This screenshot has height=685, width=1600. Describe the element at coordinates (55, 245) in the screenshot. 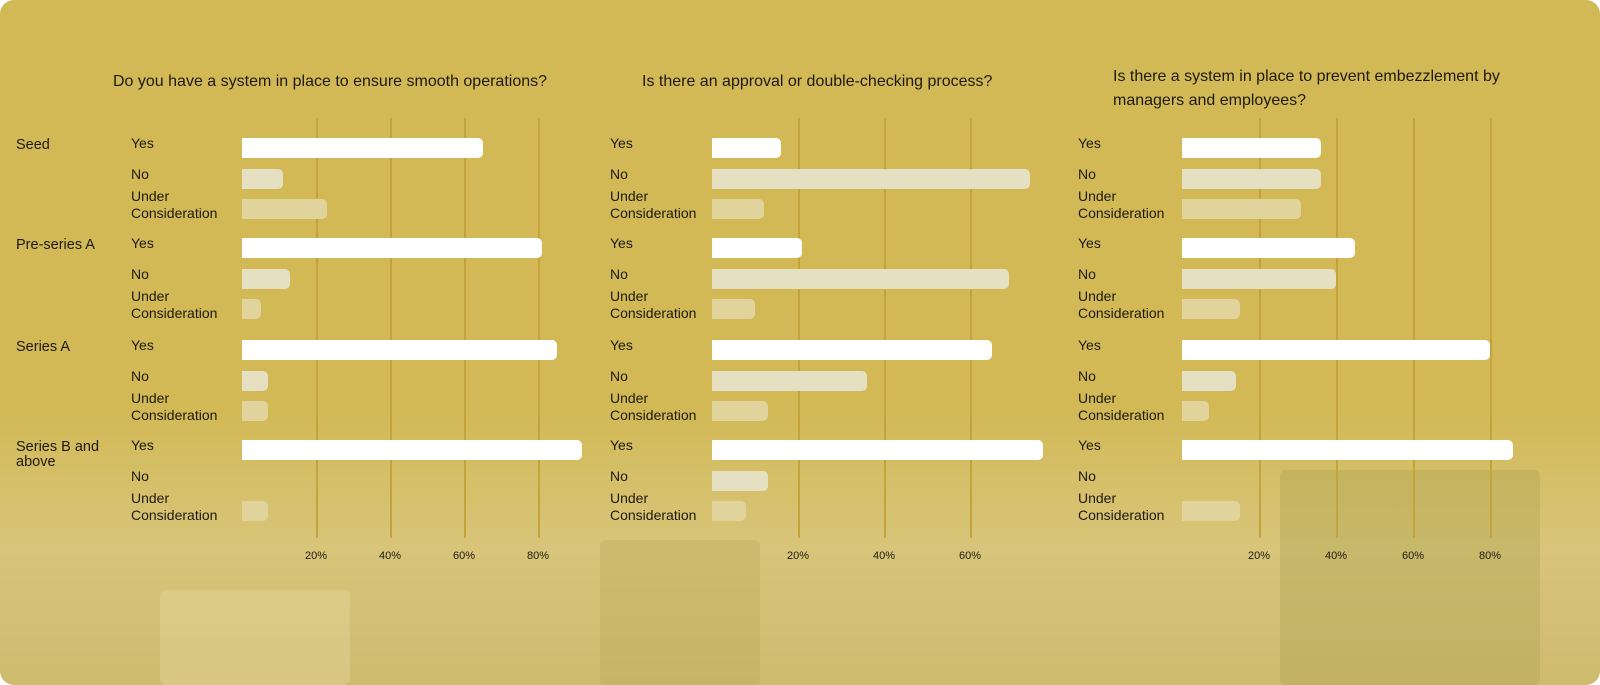

I see `group-label: Pre-series A` at that location.